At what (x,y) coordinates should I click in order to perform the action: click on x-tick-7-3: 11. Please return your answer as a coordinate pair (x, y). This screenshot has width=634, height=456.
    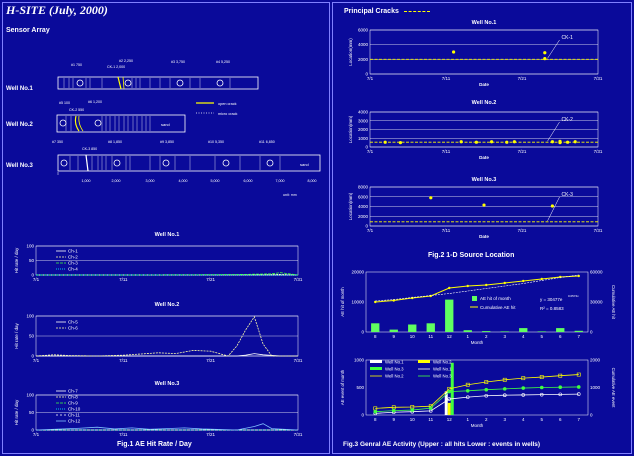
    Looking at the image, I should click on (430, 419).